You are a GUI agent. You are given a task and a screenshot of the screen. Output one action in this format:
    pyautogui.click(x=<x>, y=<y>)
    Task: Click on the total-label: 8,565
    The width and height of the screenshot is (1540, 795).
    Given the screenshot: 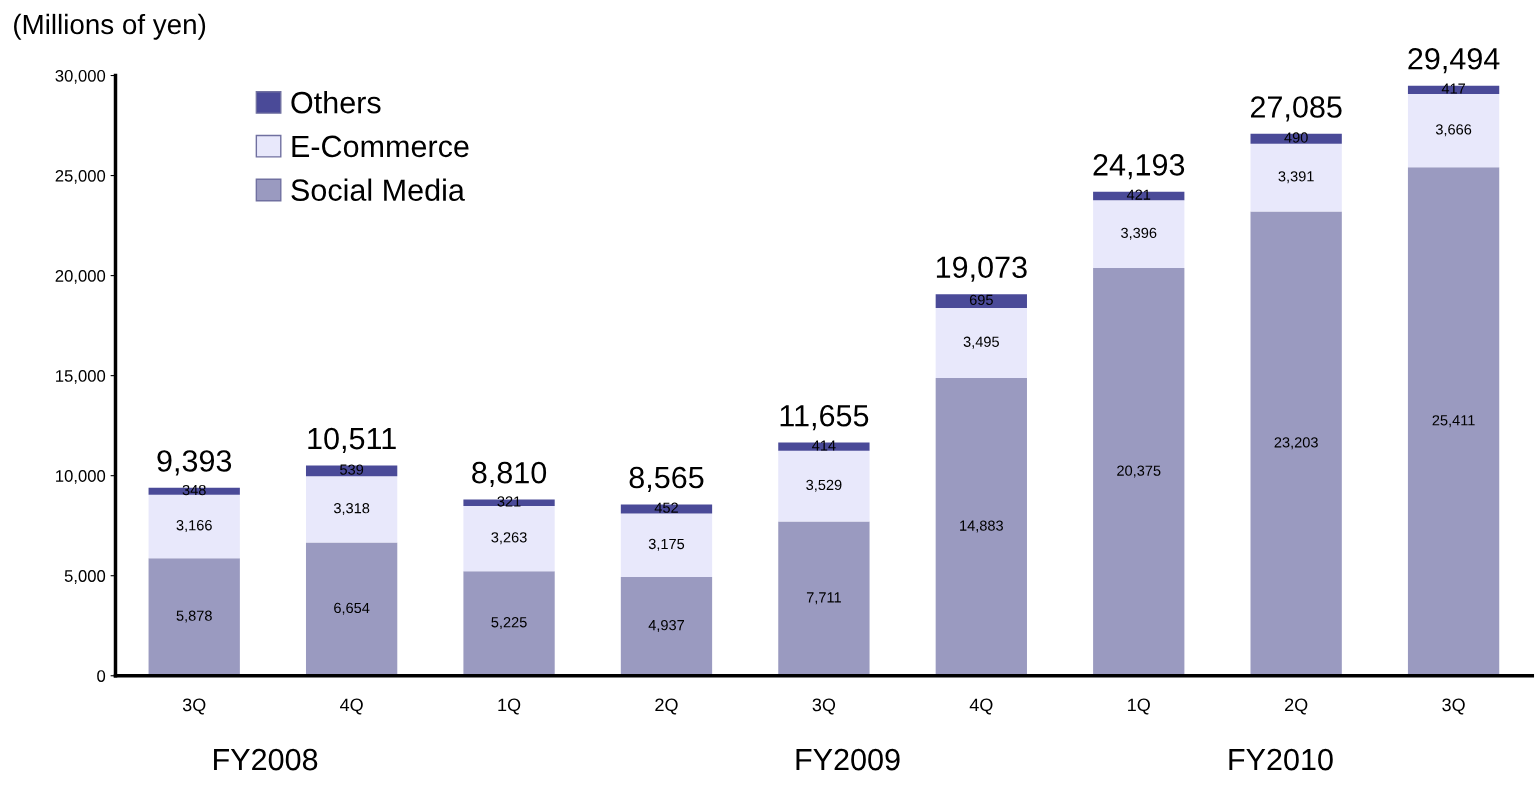 What is the action you would take?
    pyautogui.click(x=666, y=479)
    